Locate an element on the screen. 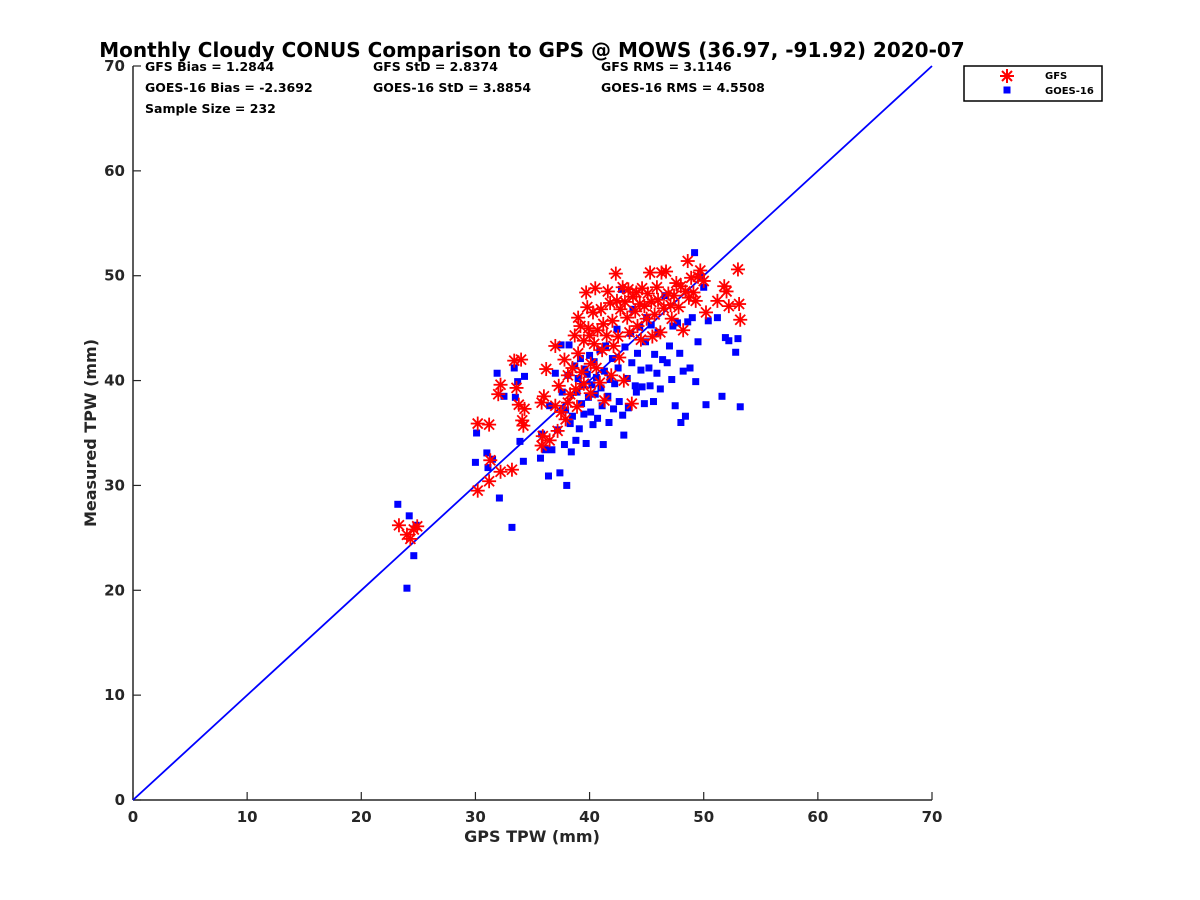 The width and height of the screenshot is (1200, 900). x-tick-label: 40 is located at coordinates (589, 817).